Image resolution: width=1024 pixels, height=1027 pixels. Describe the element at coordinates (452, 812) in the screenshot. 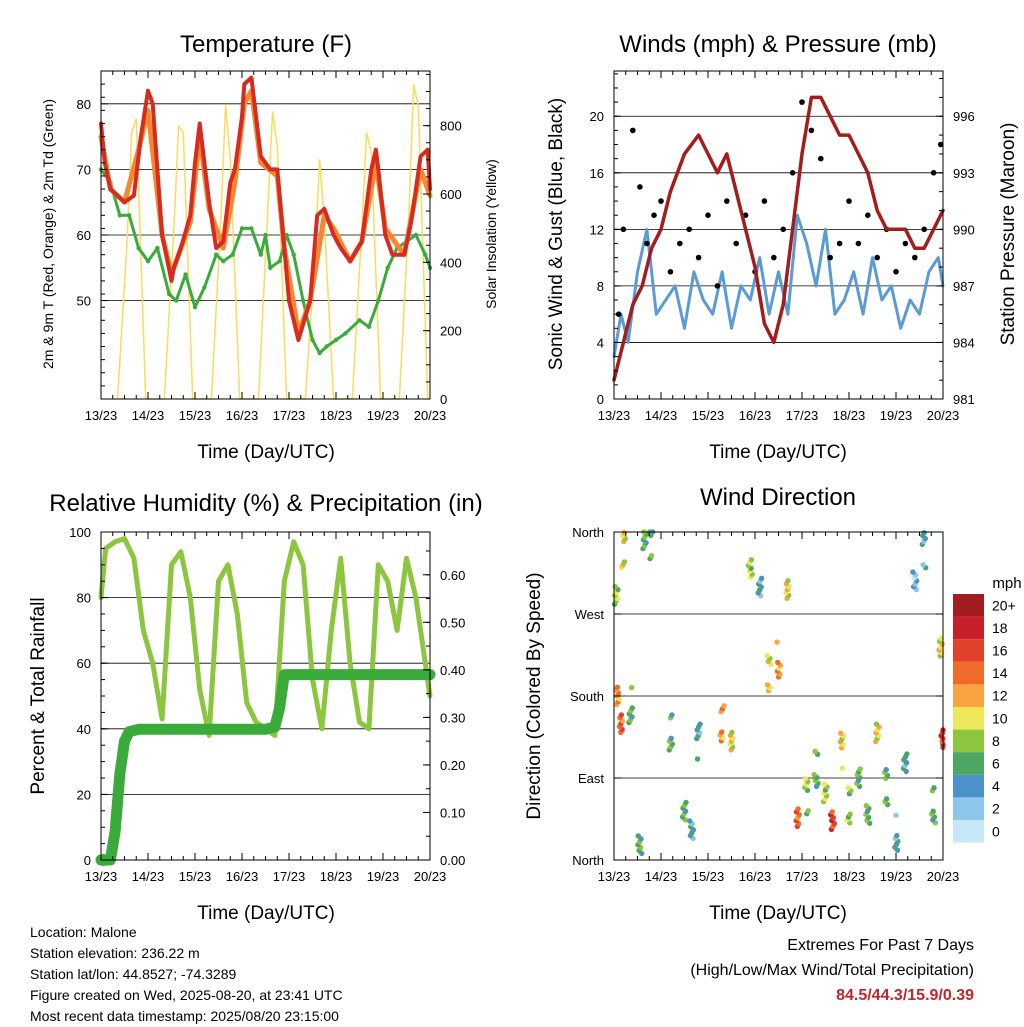

I see `y2-tick-label: 0.10` at that location.